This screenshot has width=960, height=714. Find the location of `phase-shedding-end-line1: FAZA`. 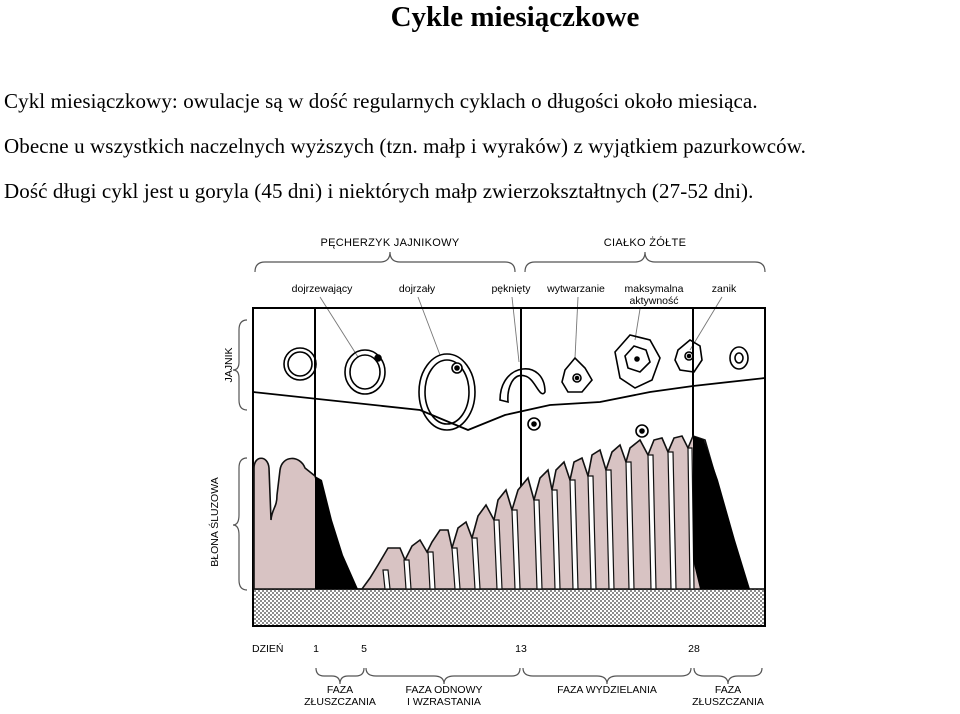

phase-shedding-end-line1: FAZA is located at coordinates (728, 690).